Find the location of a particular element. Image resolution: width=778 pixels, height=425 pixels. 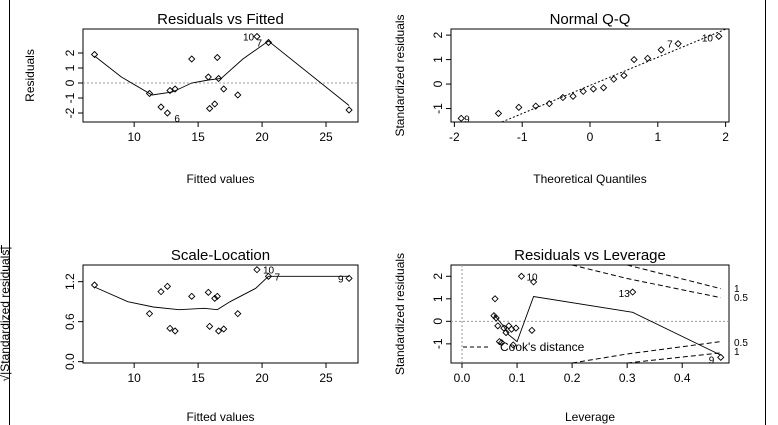

lowess-smooth-line is located at coordinates (222, 293).